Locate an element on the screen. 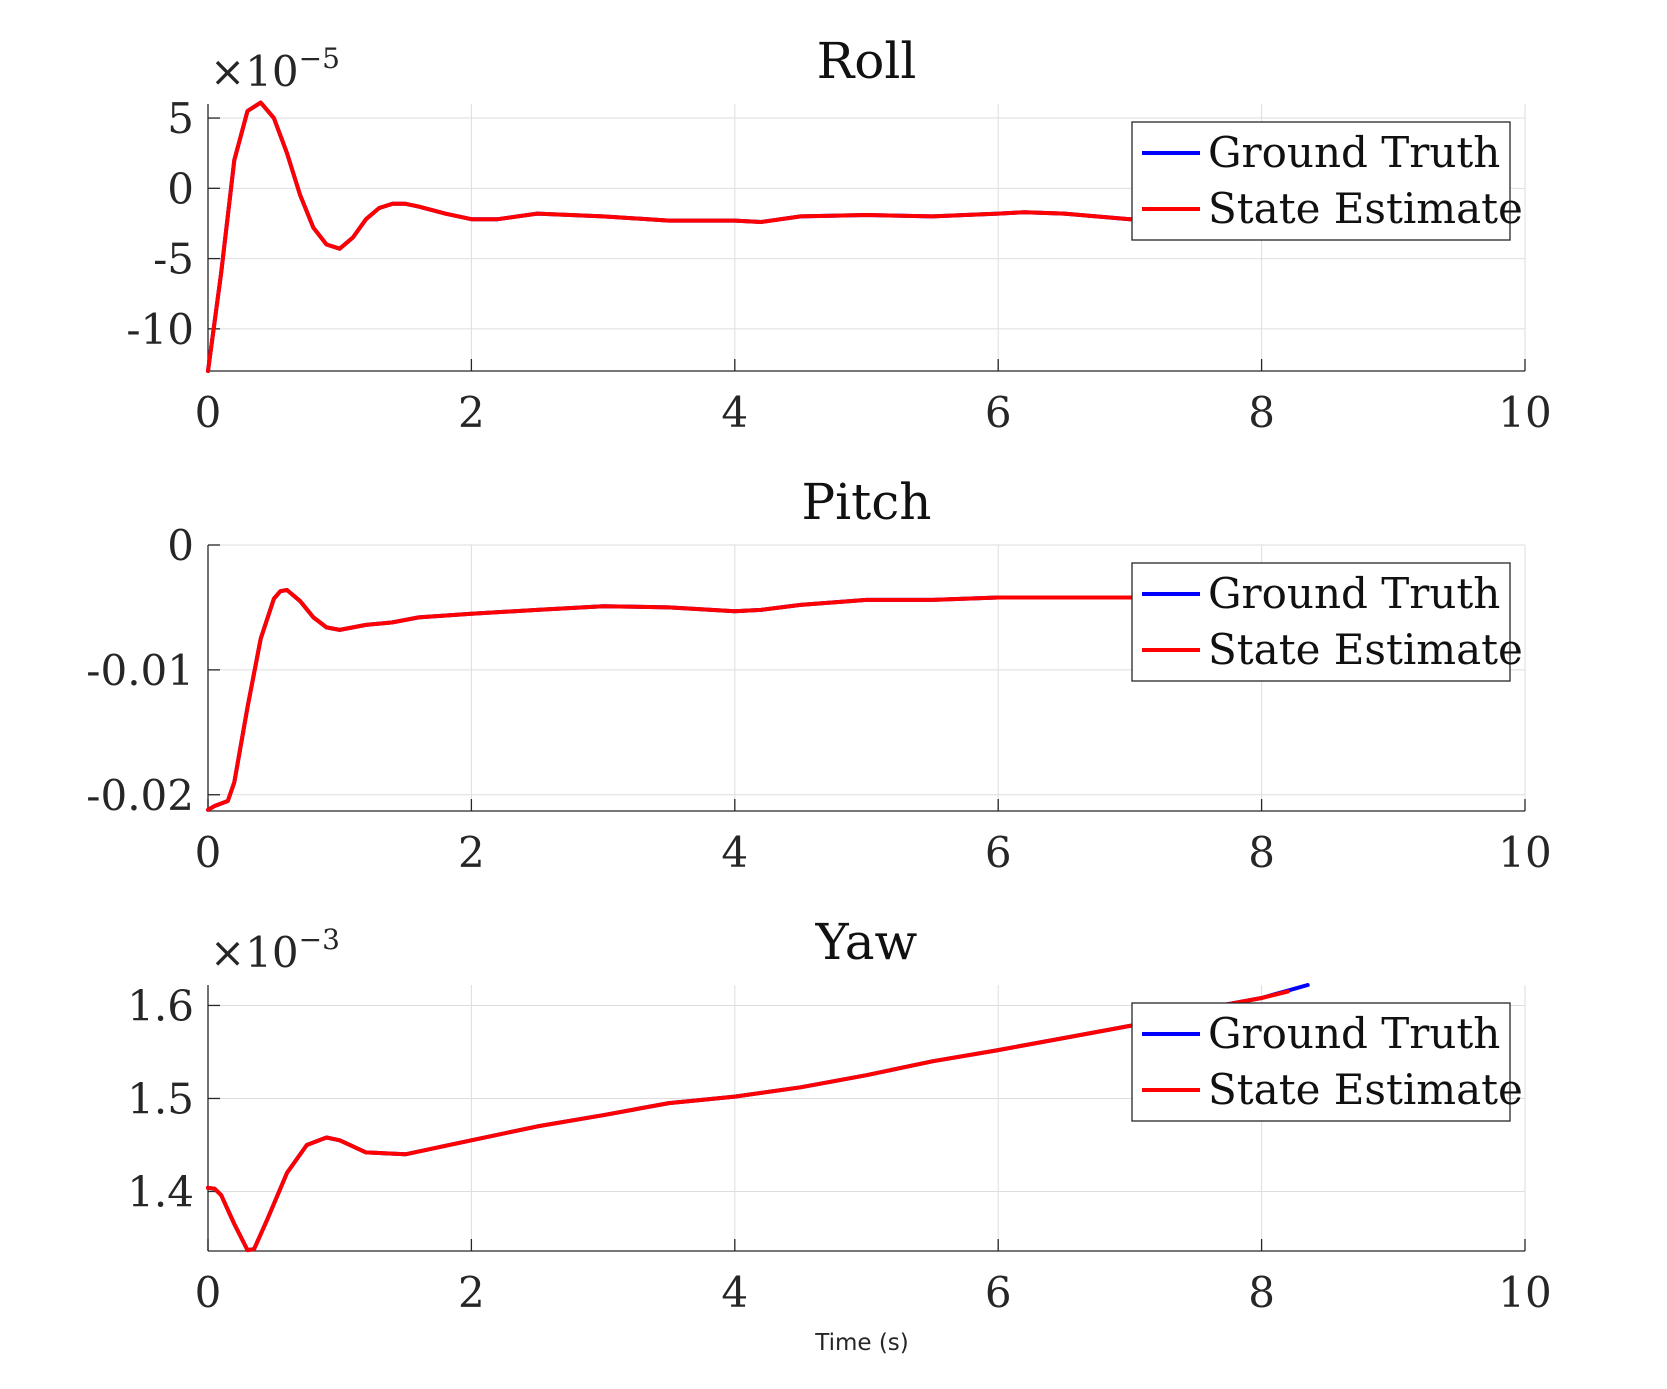 This screenshot has width=1667, height=1389. yaw-legend: Ground Truth State Estimate is located at coordinates (1327, 1062).